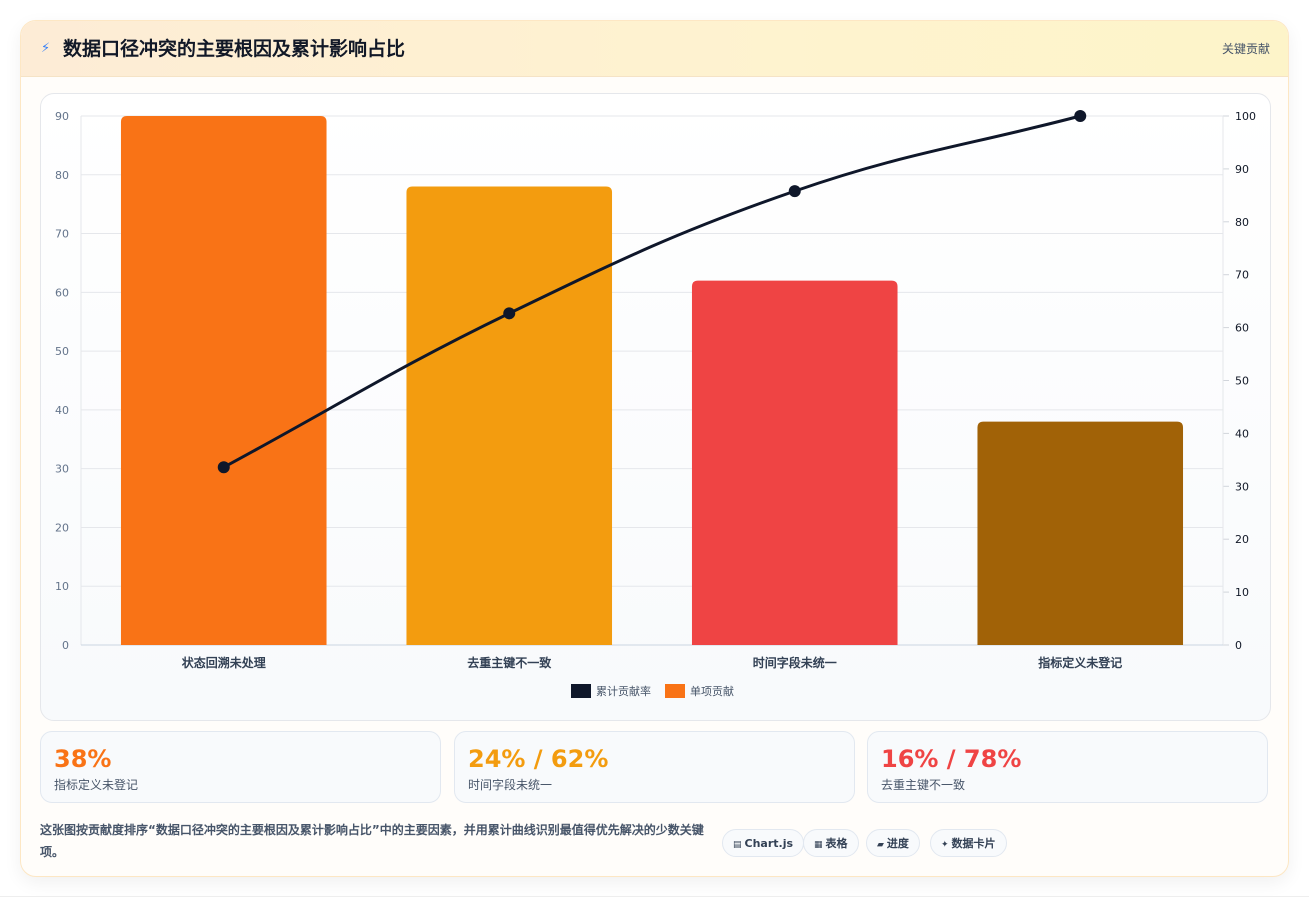 This screenshot has width=1309, height=898. Describe the element at coordinates (224, 662) in the screenshot. I see `x-tick-label: 状态回溯未处理` at that location.